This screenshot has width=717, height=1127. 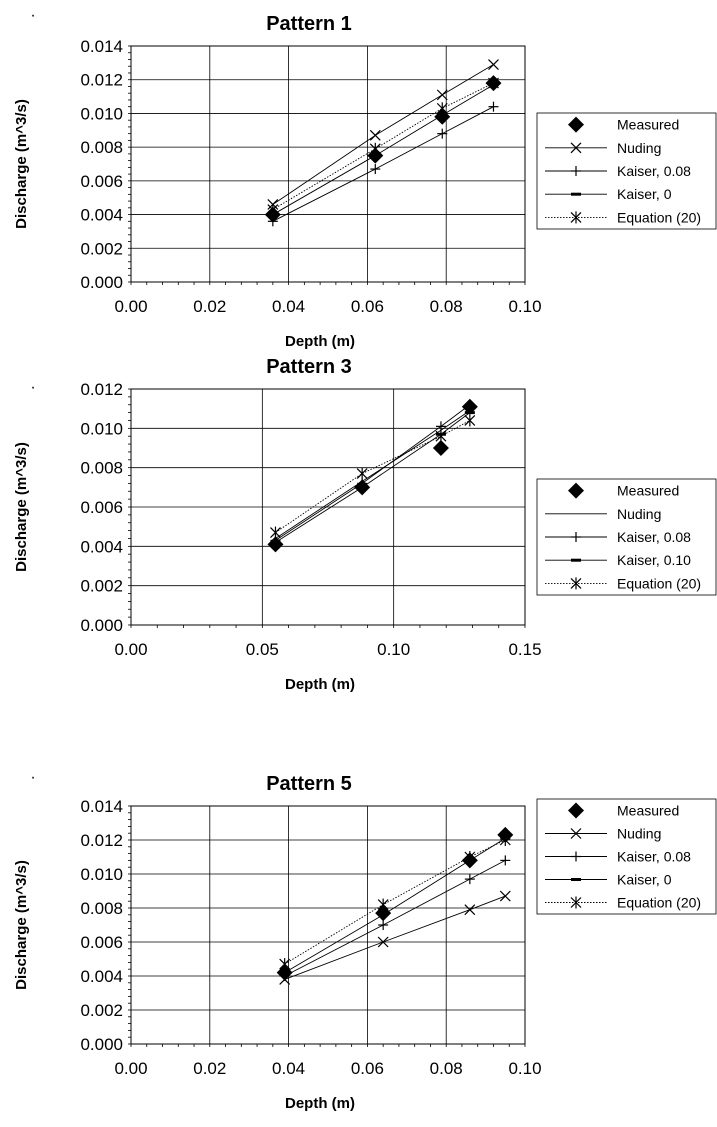 I want to click on x-tick-label: 0.06, so click(x=367, y=306).